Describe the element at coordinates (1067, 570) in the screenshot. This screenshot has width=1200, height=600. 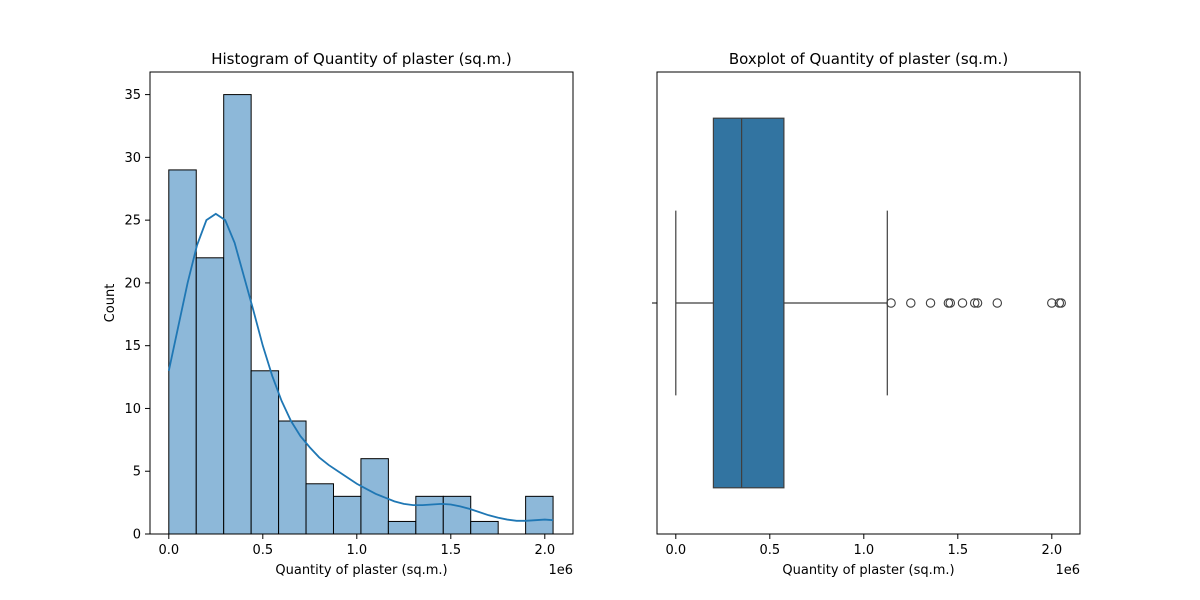
I see `boxplot-x-offset-label: 1e6` at that location.